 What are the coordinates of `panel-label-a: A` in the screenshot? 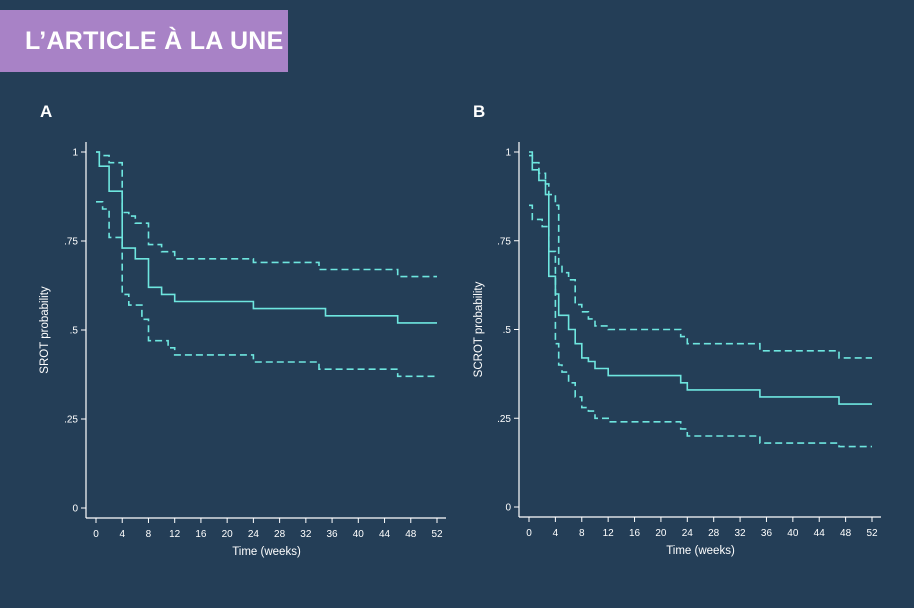 It's located at (46, 111).